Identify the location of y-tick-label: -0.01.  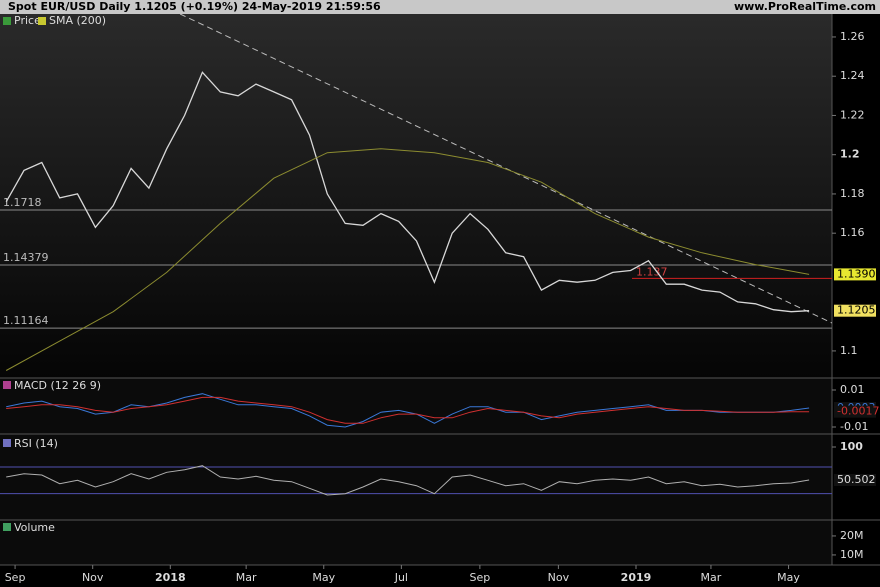
(854, 426).